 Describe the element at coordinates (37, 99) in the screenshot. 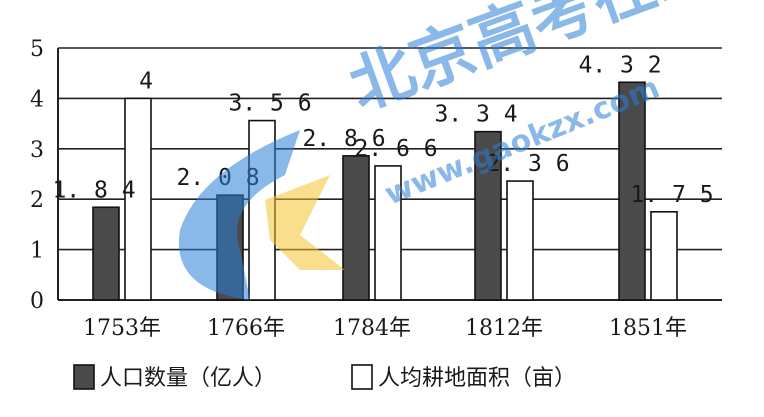

I see `y-tick-label: 4` at that location.